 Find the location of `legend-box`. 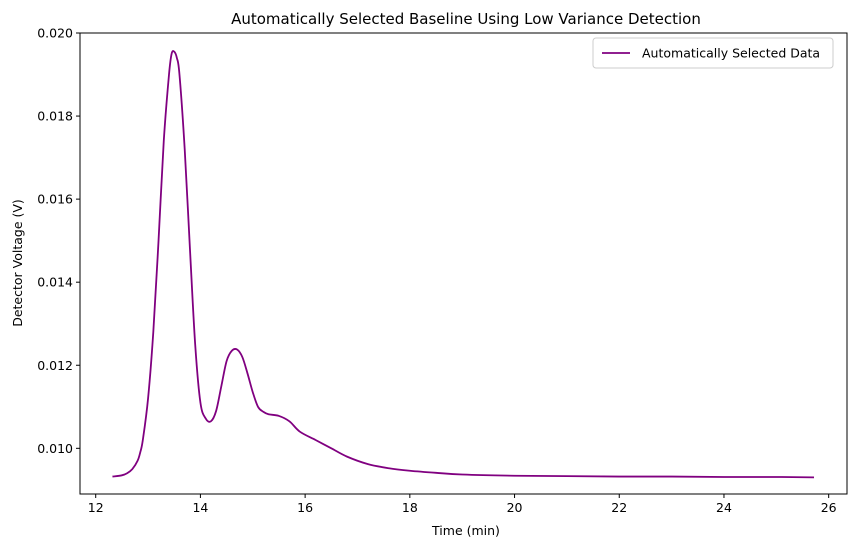

legend-box is located at coordinates (713, 53).